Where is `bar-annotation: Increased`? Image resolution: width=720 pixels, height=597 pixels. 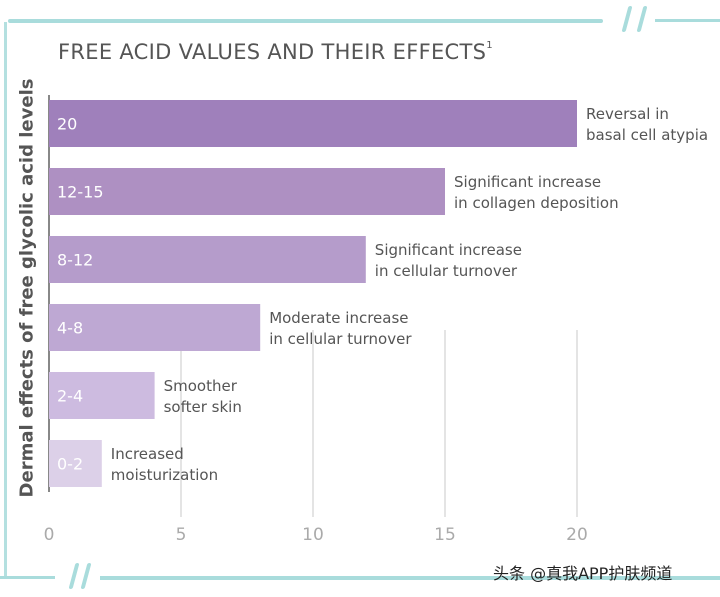 bar-annotation: Increased is located at coordinates (147, 454).